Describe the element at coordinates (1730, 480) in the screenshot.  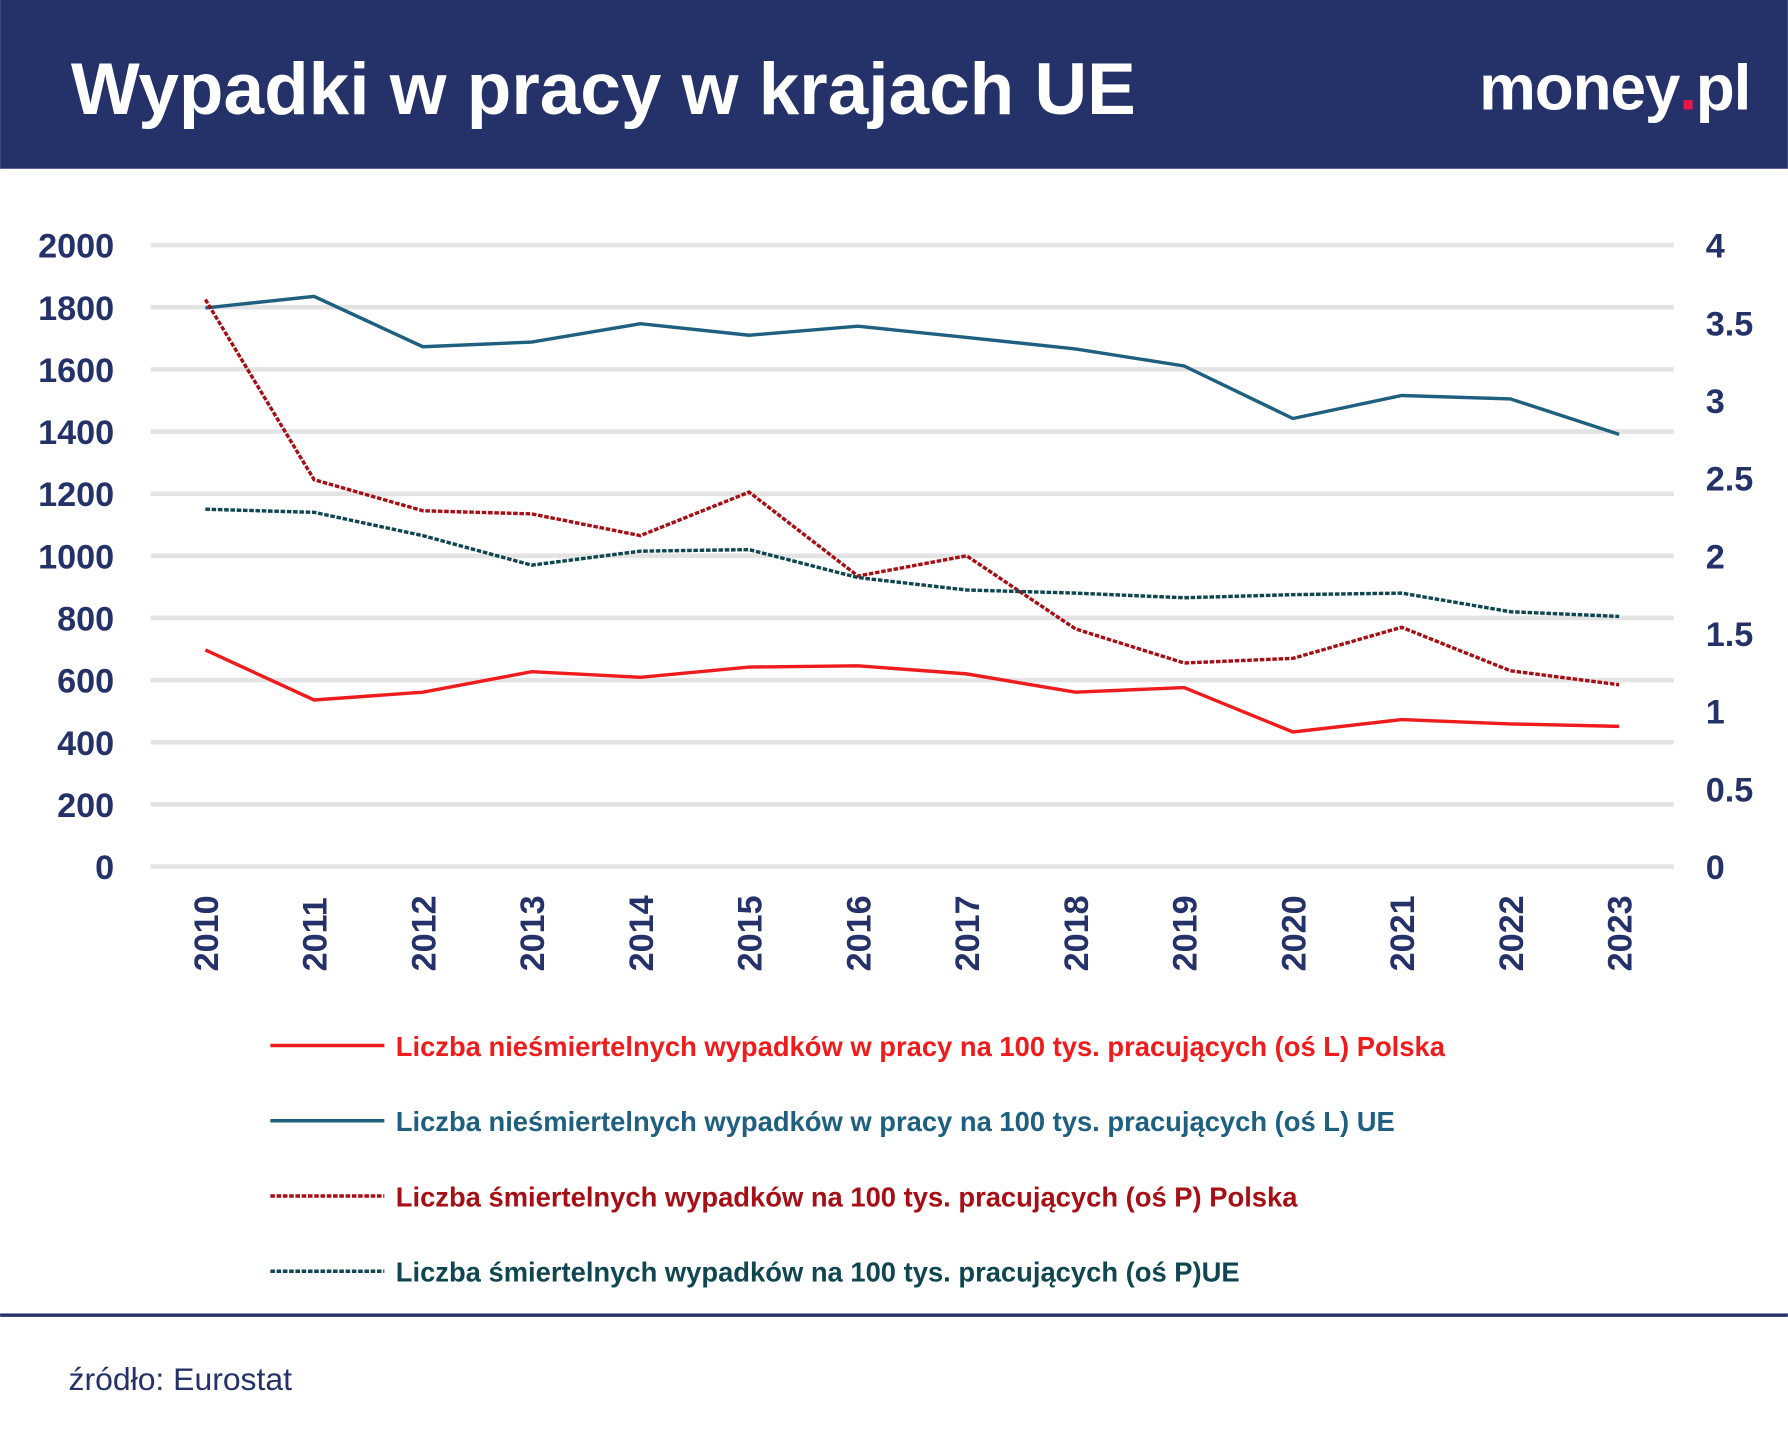
I see `right-tick-label: 2.5` at that location.